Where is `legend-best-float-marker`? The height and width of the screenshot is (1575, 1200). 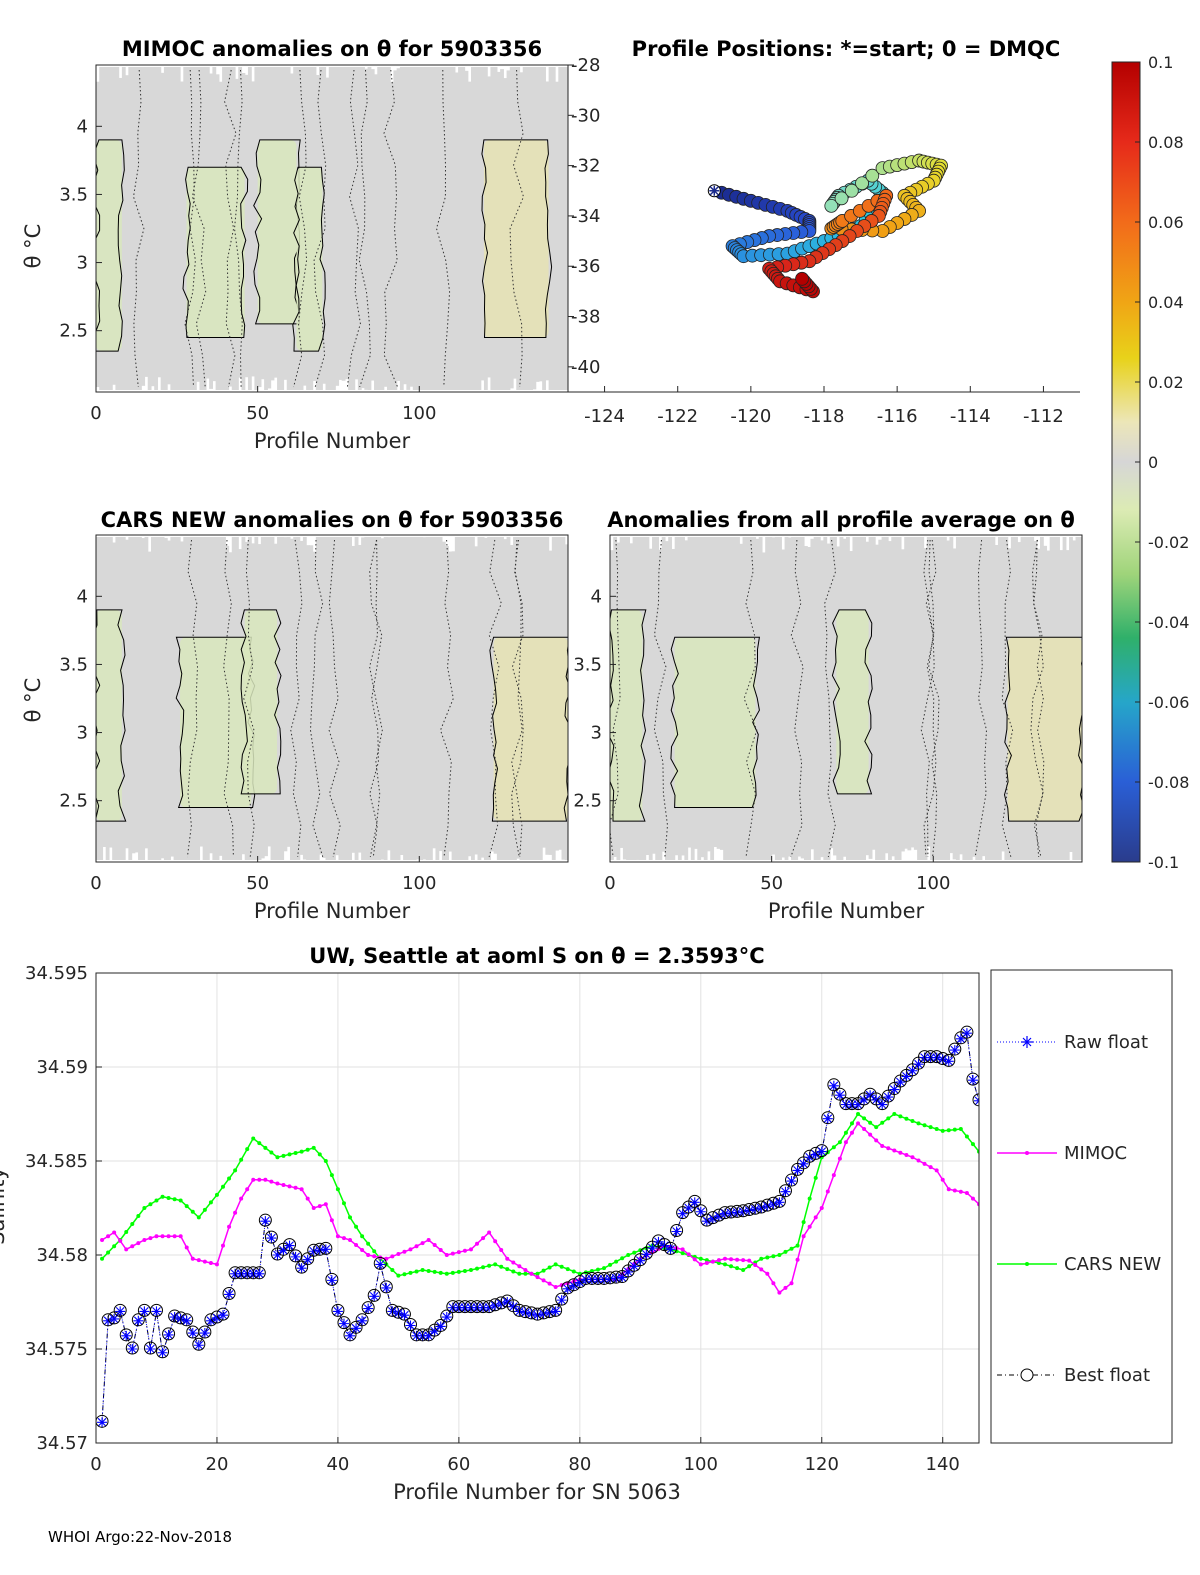
legend-best-float-marker is located at coordinates (1027, 1375).